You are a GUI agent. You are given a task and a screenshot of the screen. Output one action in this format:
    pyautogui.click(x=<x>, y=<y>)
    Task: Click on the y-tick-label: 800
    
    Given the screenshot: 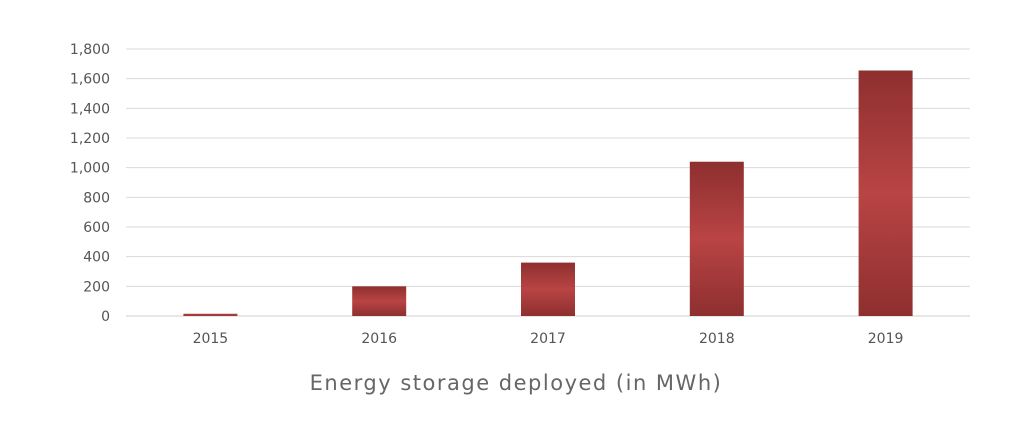 What is the action you would take?
    pyautogui.click(x=96, y=198)
    